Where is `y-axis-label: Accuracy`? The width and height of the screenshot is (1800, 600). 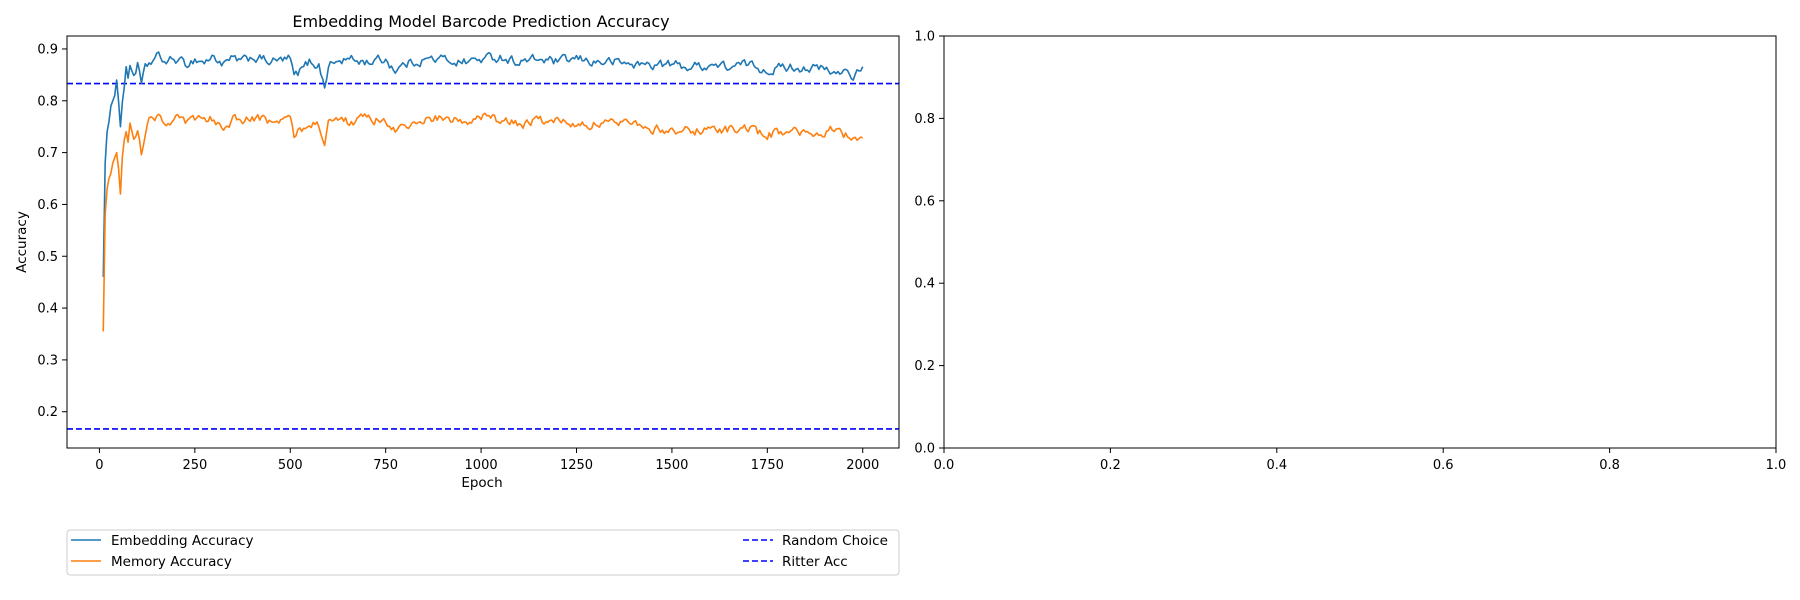 y-axis-label: Accuracy is located at coordinates (22, 242).